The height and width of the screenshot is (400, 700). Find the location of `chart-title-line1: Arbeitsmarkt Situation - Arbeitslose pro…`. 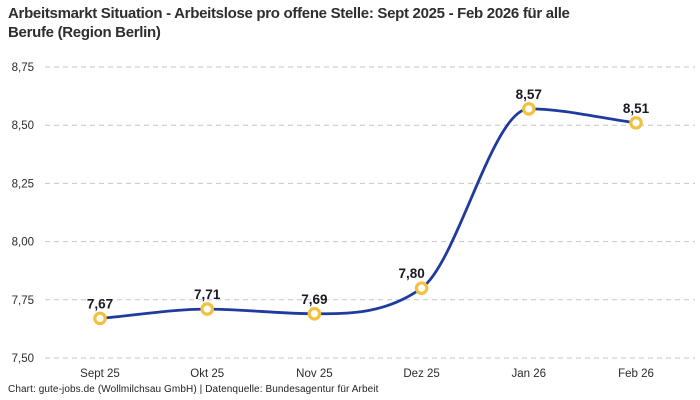

chart-title-line1: Arbeitsmarkt Situation - Arbeitslose pro… is located at coordinates (289, 13).